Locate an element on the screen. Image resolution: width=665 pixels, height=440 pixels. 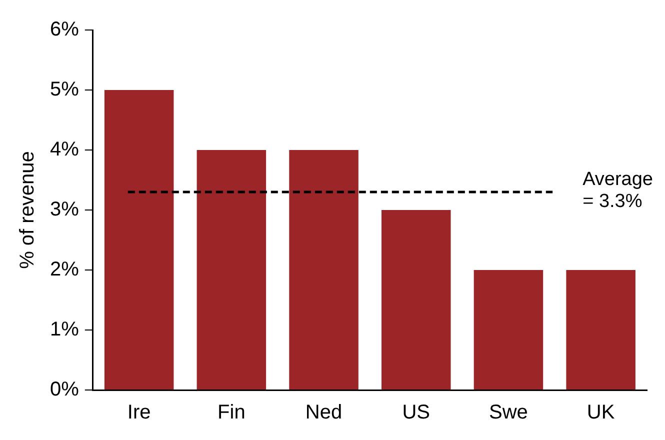
y-tick-label: 1% is located at coordinates (65, 329).